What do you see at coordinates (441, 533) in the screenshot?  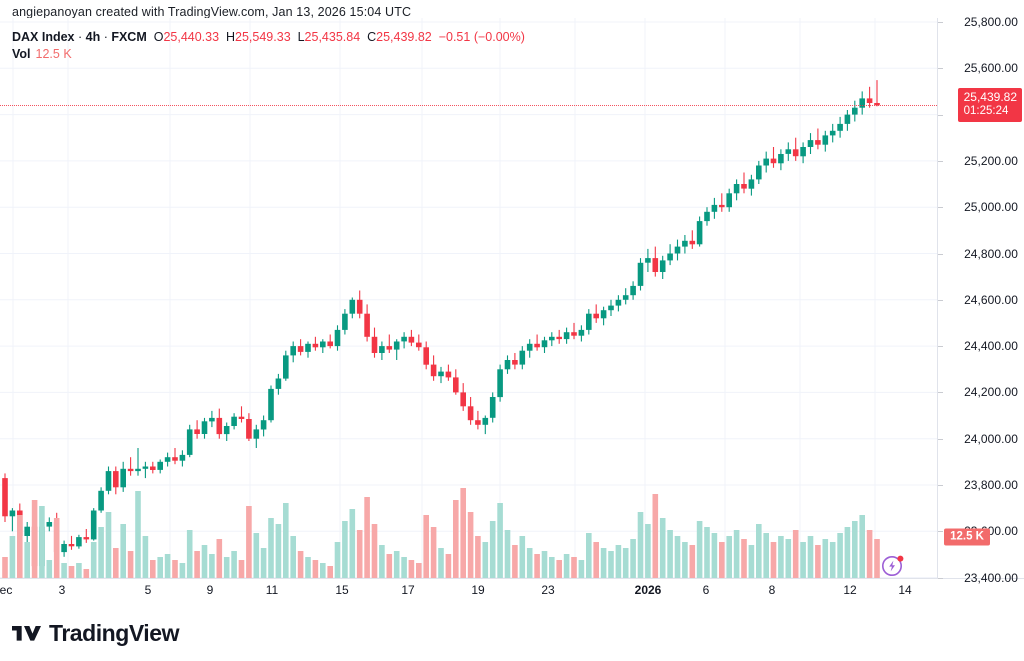 I see `volume-histogram` at bounding box center [441, 533].